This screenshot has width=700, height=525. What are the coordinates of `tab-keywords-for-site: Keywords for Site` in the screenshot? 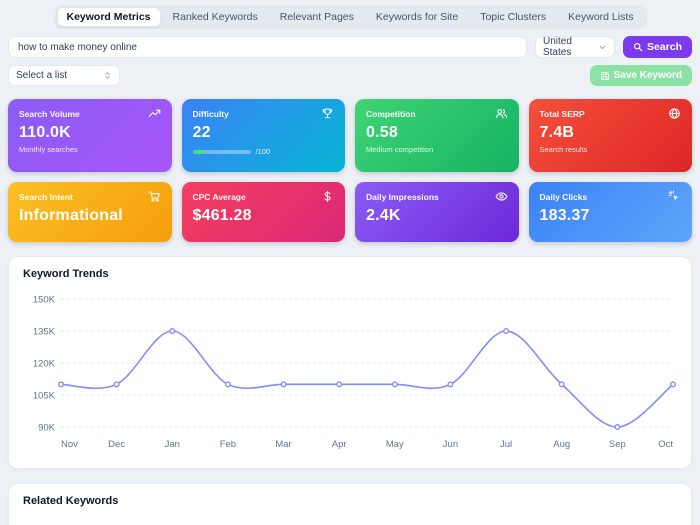 It's located at (417, 17).